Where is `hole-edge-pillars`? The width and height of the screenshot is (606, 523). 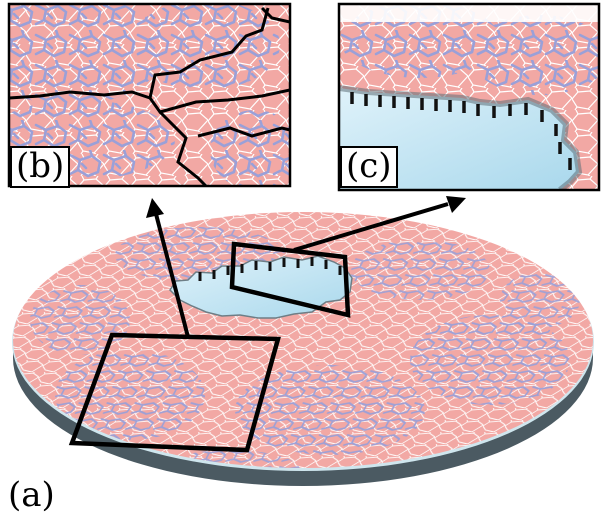 hole-edge-pillars is located at coordinates (270, 269).